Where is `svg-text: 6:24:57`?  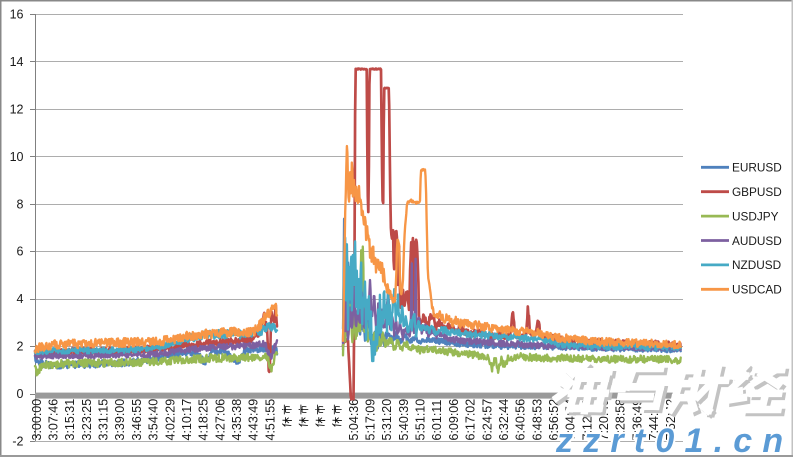 svg-text: 6:24:57 is located at coordinates (487, 420).